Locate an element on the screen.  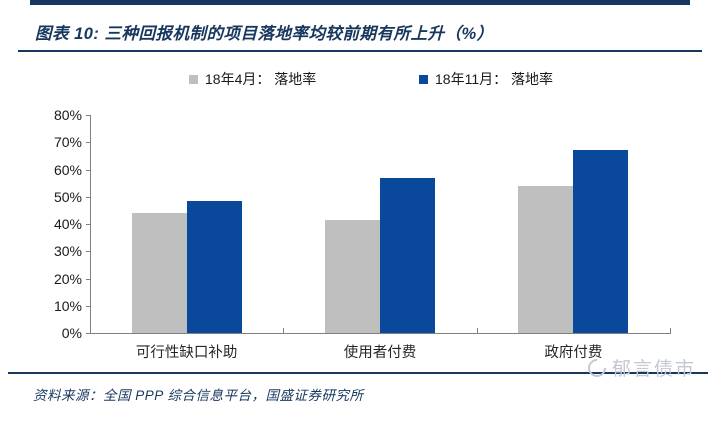
legend-item-april: 18年4月： 落地率 is located at coordinates (252, 79).